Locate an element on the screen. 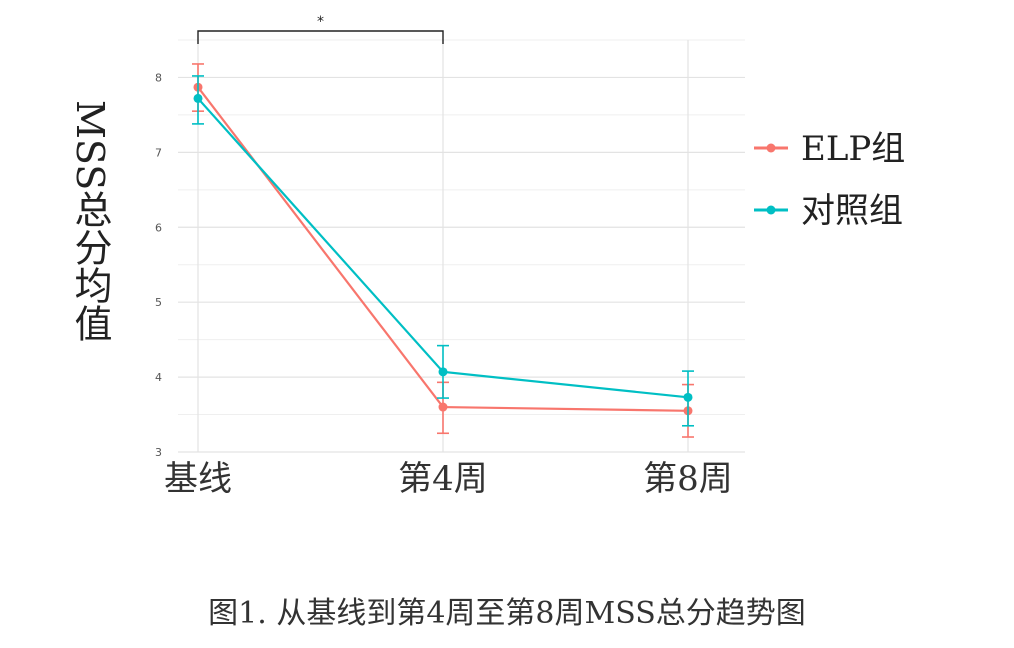  legend-item: ELP组 is located at coordinates (829, 149).